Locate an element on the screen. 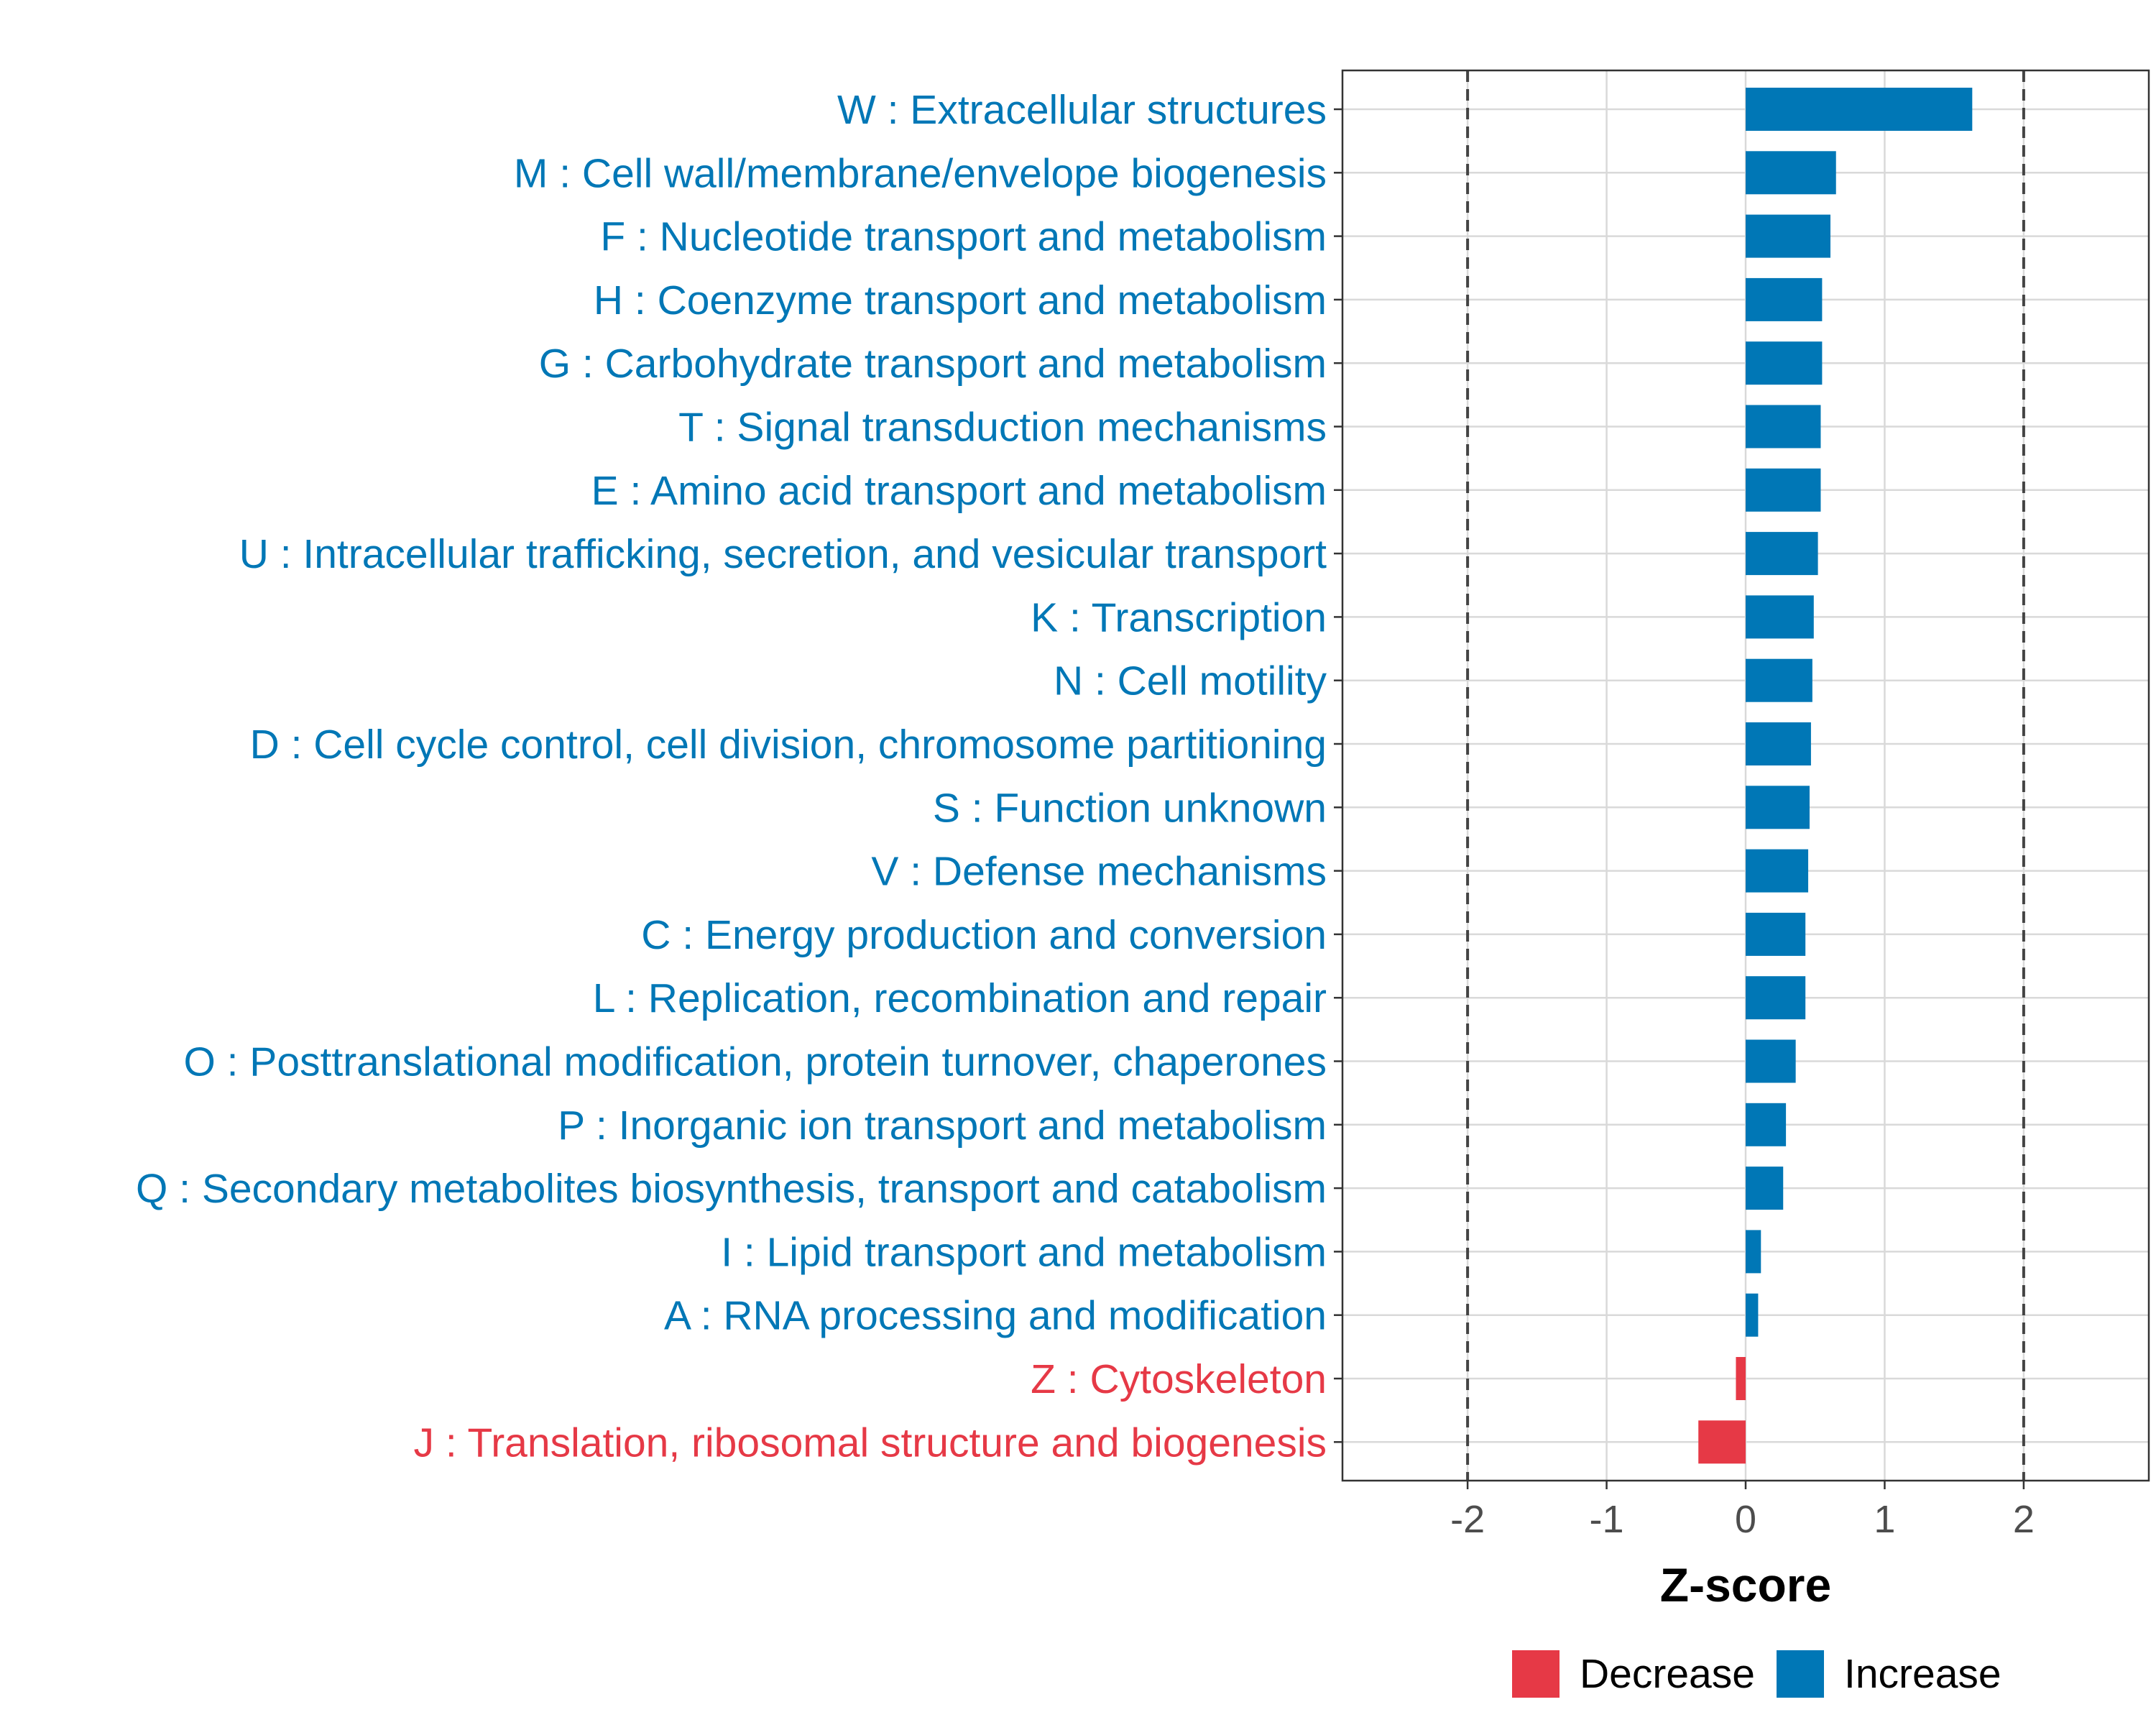 The height and width of the screenshot is (1725, 2156). x-tick-label: 2 is located at coordinates (2024, 1519).